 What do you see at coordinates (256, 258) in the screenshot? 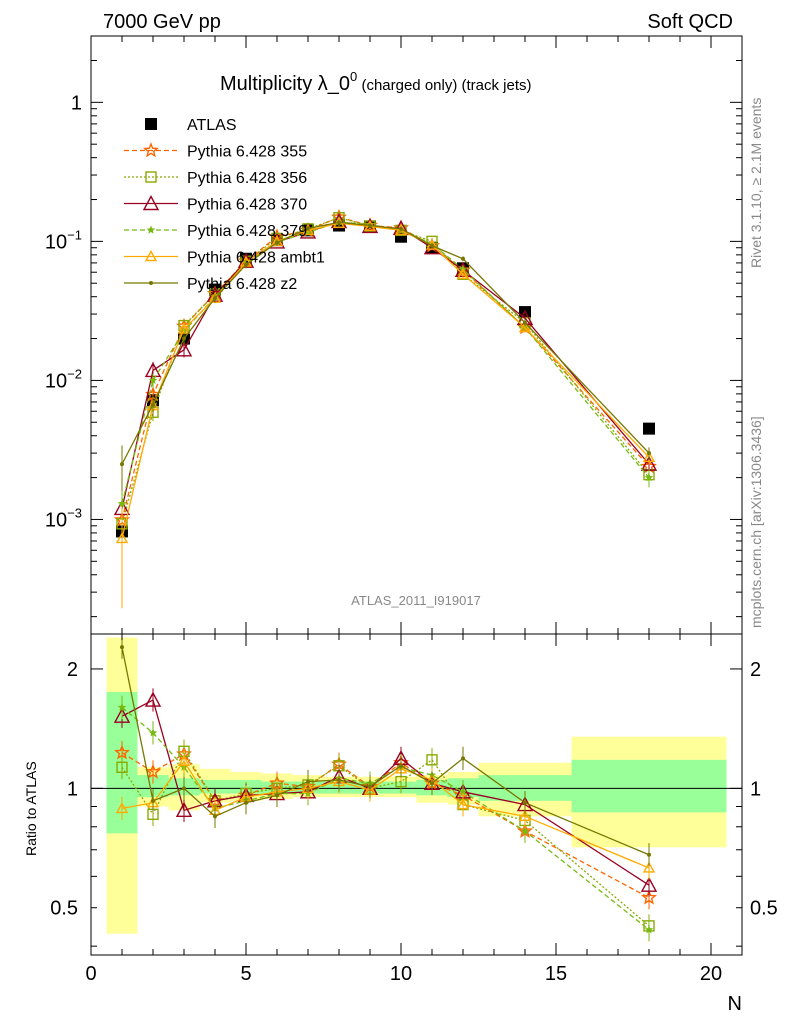
I see `legend-label: Pythia 6.428 ambt1` at bounding box center [256, 258].